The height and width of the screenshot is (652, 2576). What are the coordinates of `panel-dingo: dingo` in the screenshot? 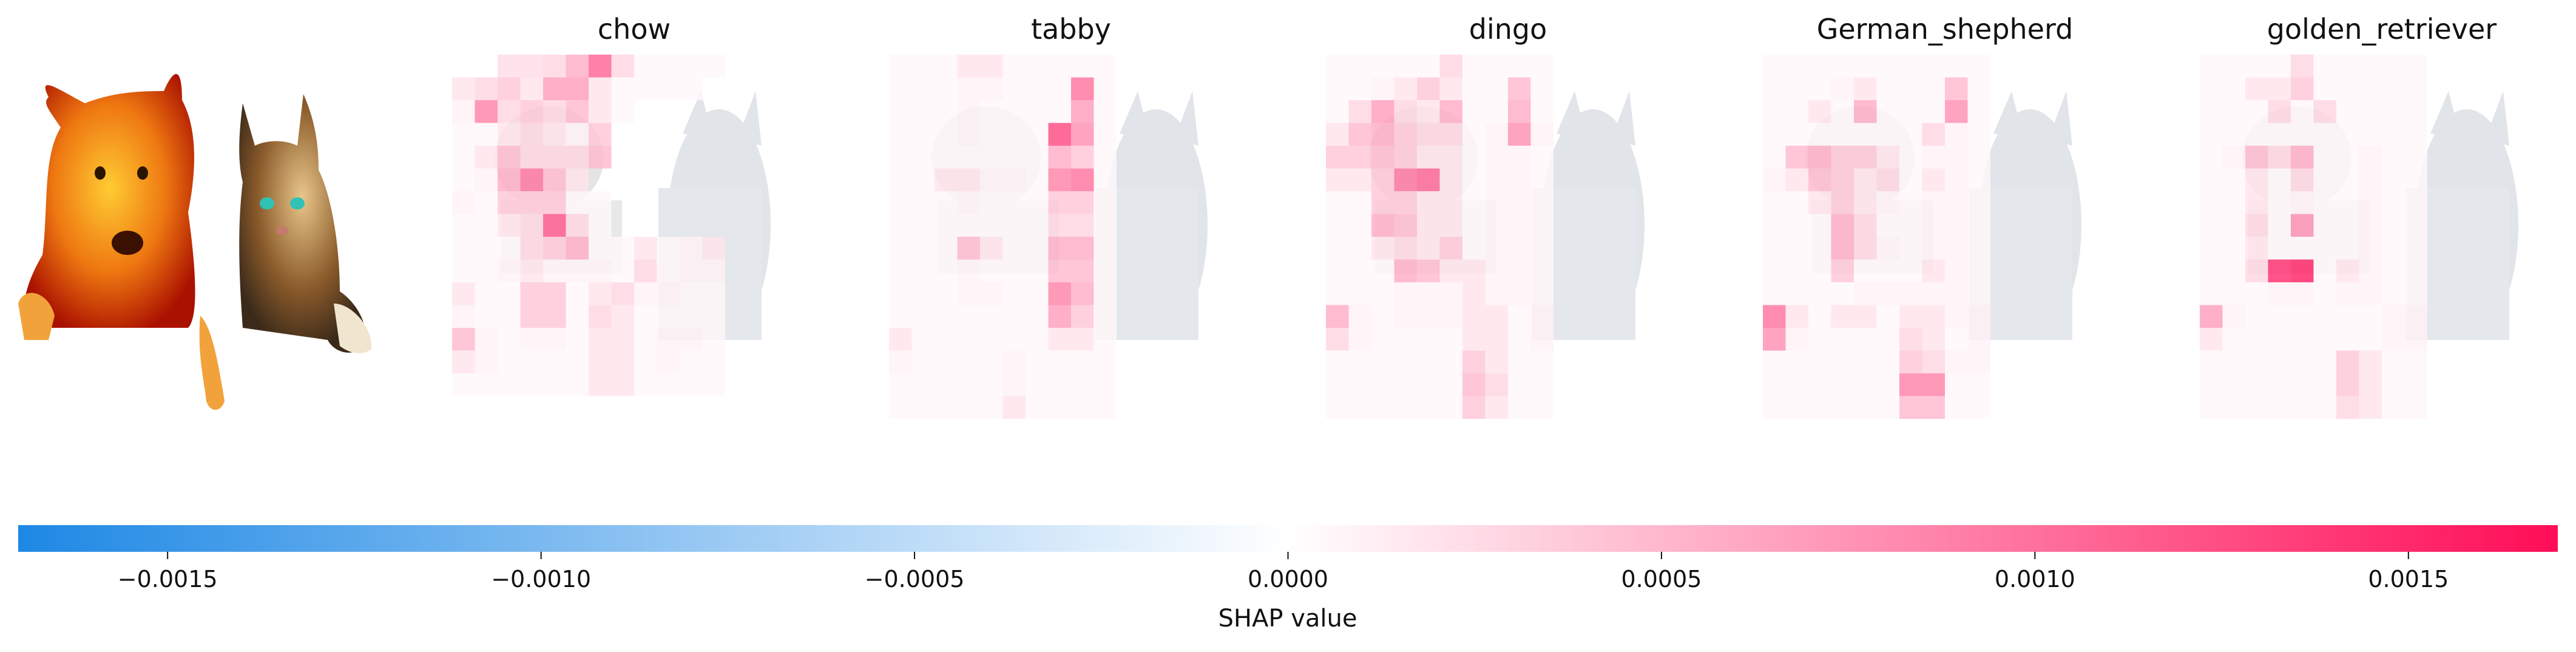 It's located at (1485, 216).